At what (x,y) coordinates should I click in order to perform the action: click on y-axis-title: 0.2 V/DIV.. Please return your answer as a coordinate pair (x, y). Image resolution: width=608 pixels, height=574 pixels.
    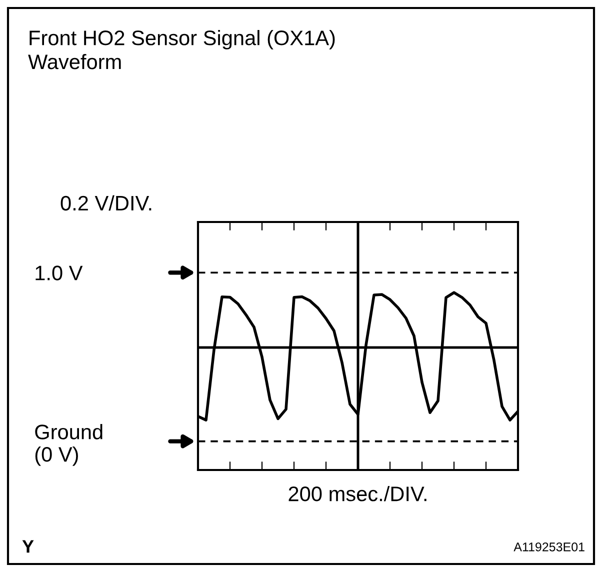
    Looking at the image, I should click on (106, 203).